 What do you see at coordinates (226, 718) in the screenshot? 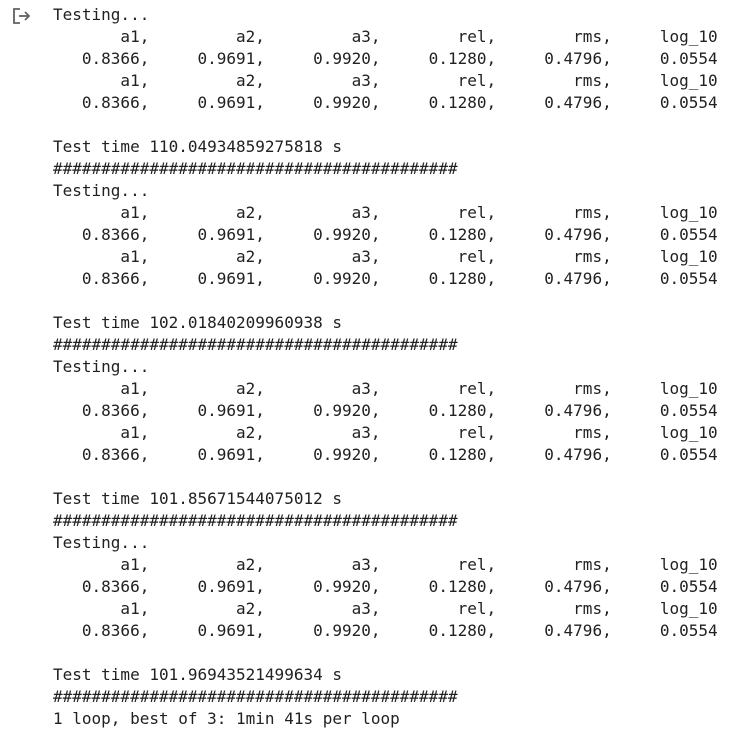
I see `output-line: 1 loop, best of 3: 1min 41s per loop` at bounding box center [226, 718].